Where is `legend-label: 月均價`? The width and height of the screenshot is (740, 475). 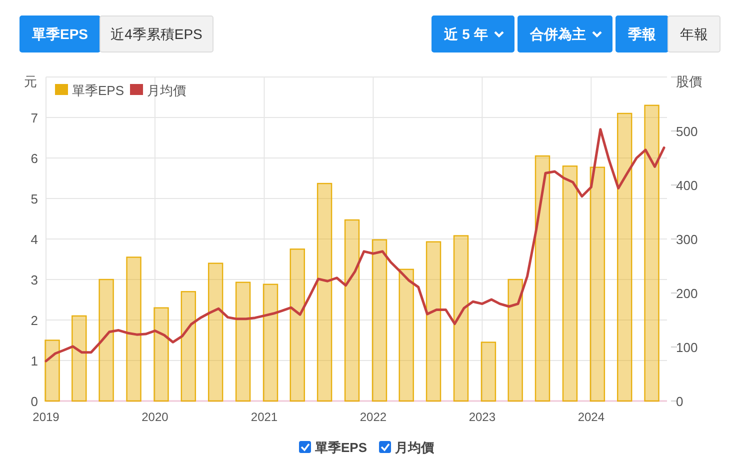 legend-label: 月均價 is located at coordinates (166, 90).